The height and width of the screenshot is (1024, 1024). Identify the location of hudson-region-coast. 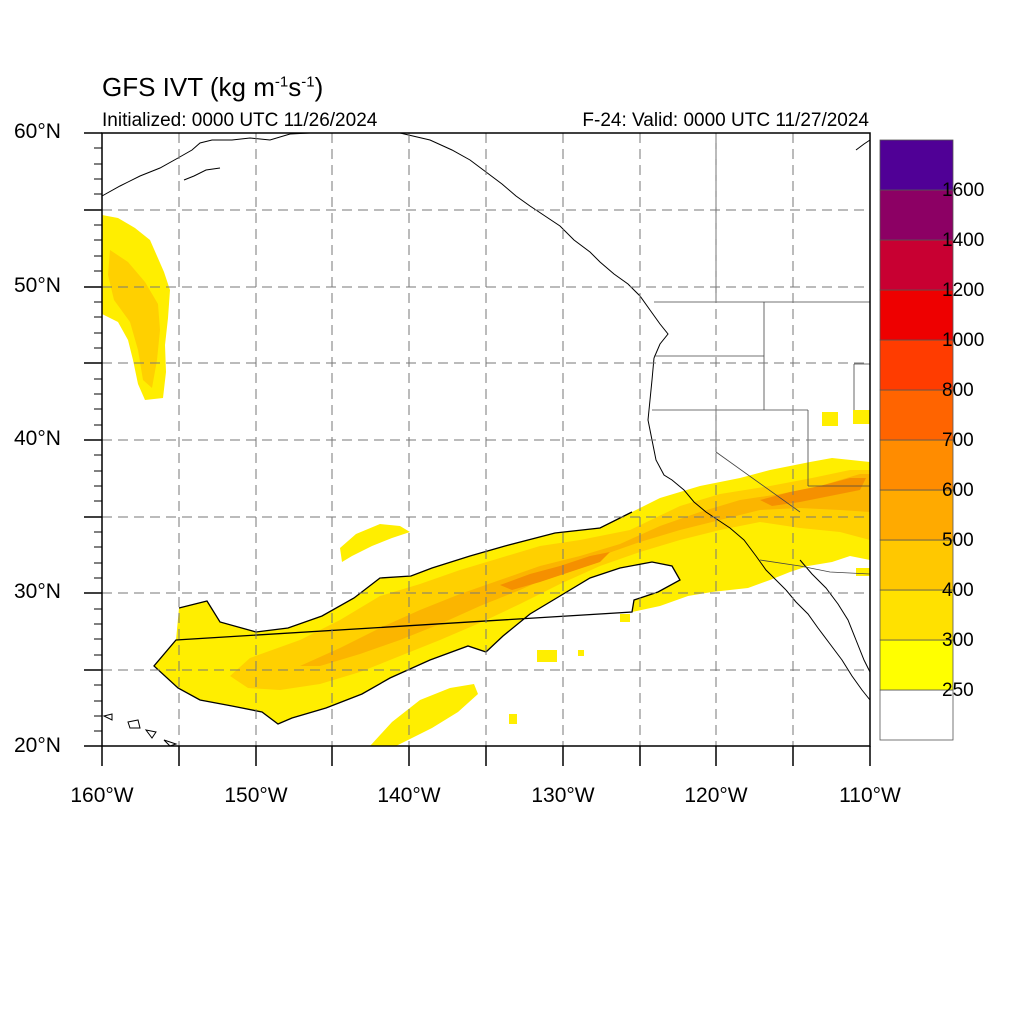
(863, 145).